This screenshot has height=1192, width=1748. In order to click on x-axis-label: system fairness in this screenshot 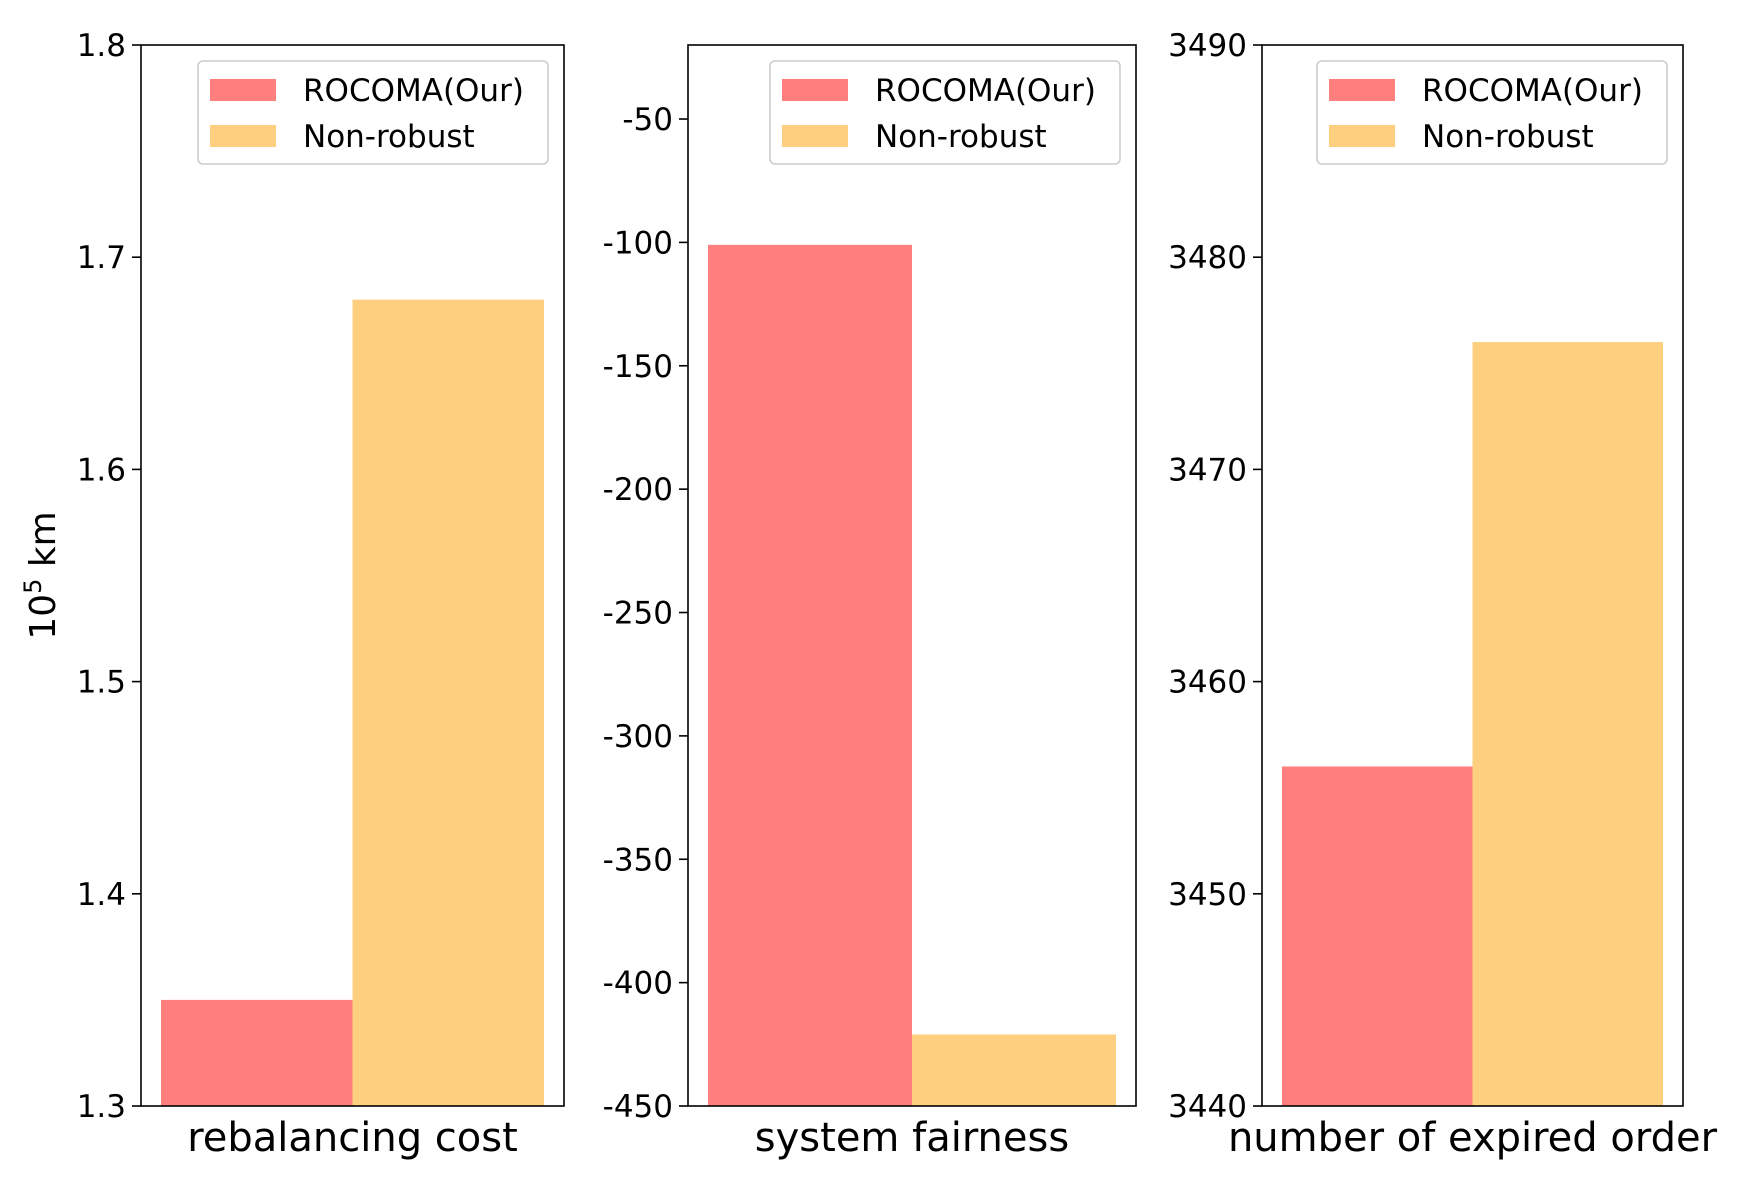, I will do `click(912, 1138)`.